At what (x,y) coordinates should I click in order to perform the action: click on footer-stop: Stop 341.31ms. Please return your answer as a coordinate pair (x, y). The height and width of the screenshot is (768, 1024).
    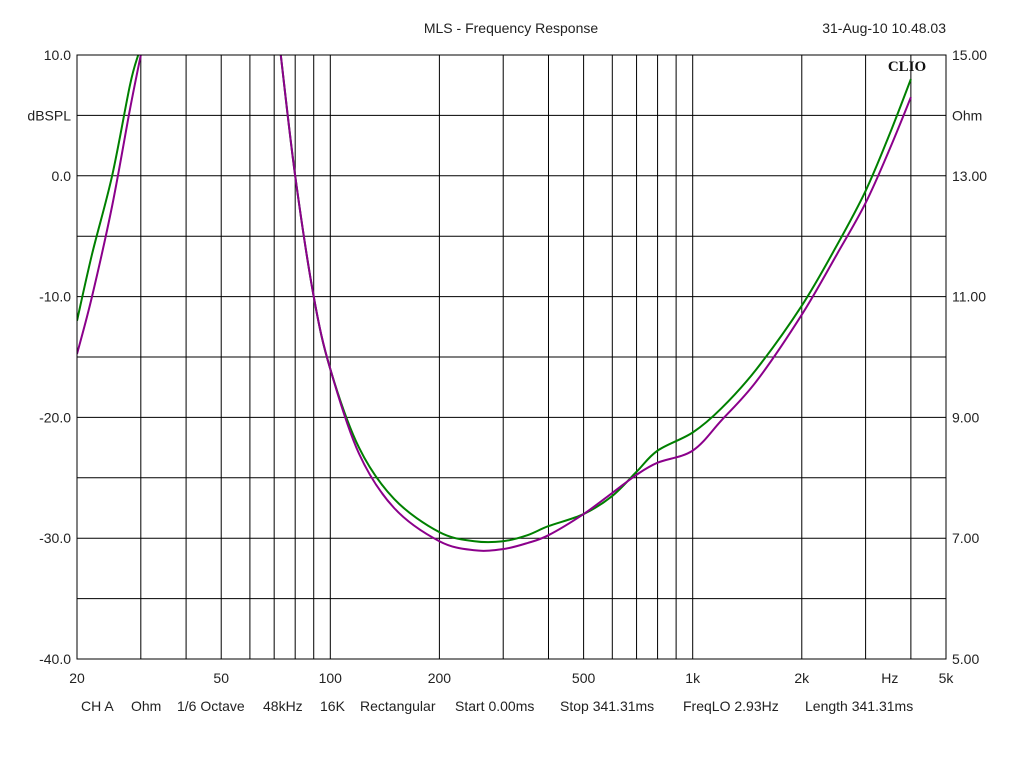
    Looking at the image, I should click on (607, 706).